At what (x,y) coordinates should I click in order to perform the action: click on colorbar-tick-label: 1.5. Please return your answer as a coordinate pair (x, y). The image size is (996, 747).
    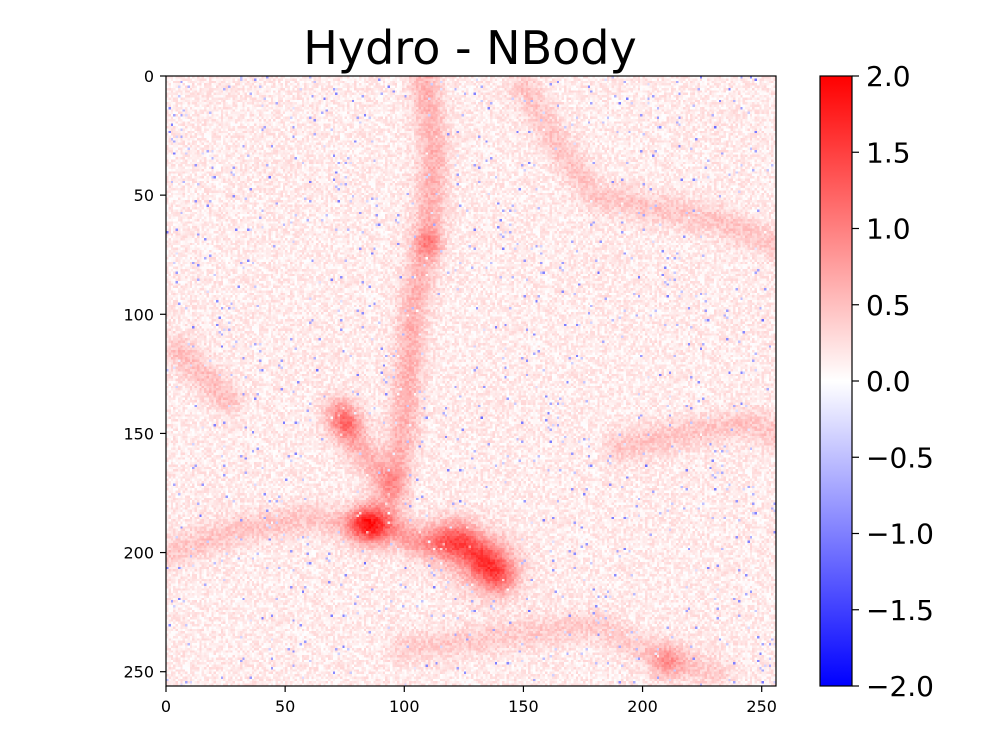
    Looking at the image, I should click on (888, 152).